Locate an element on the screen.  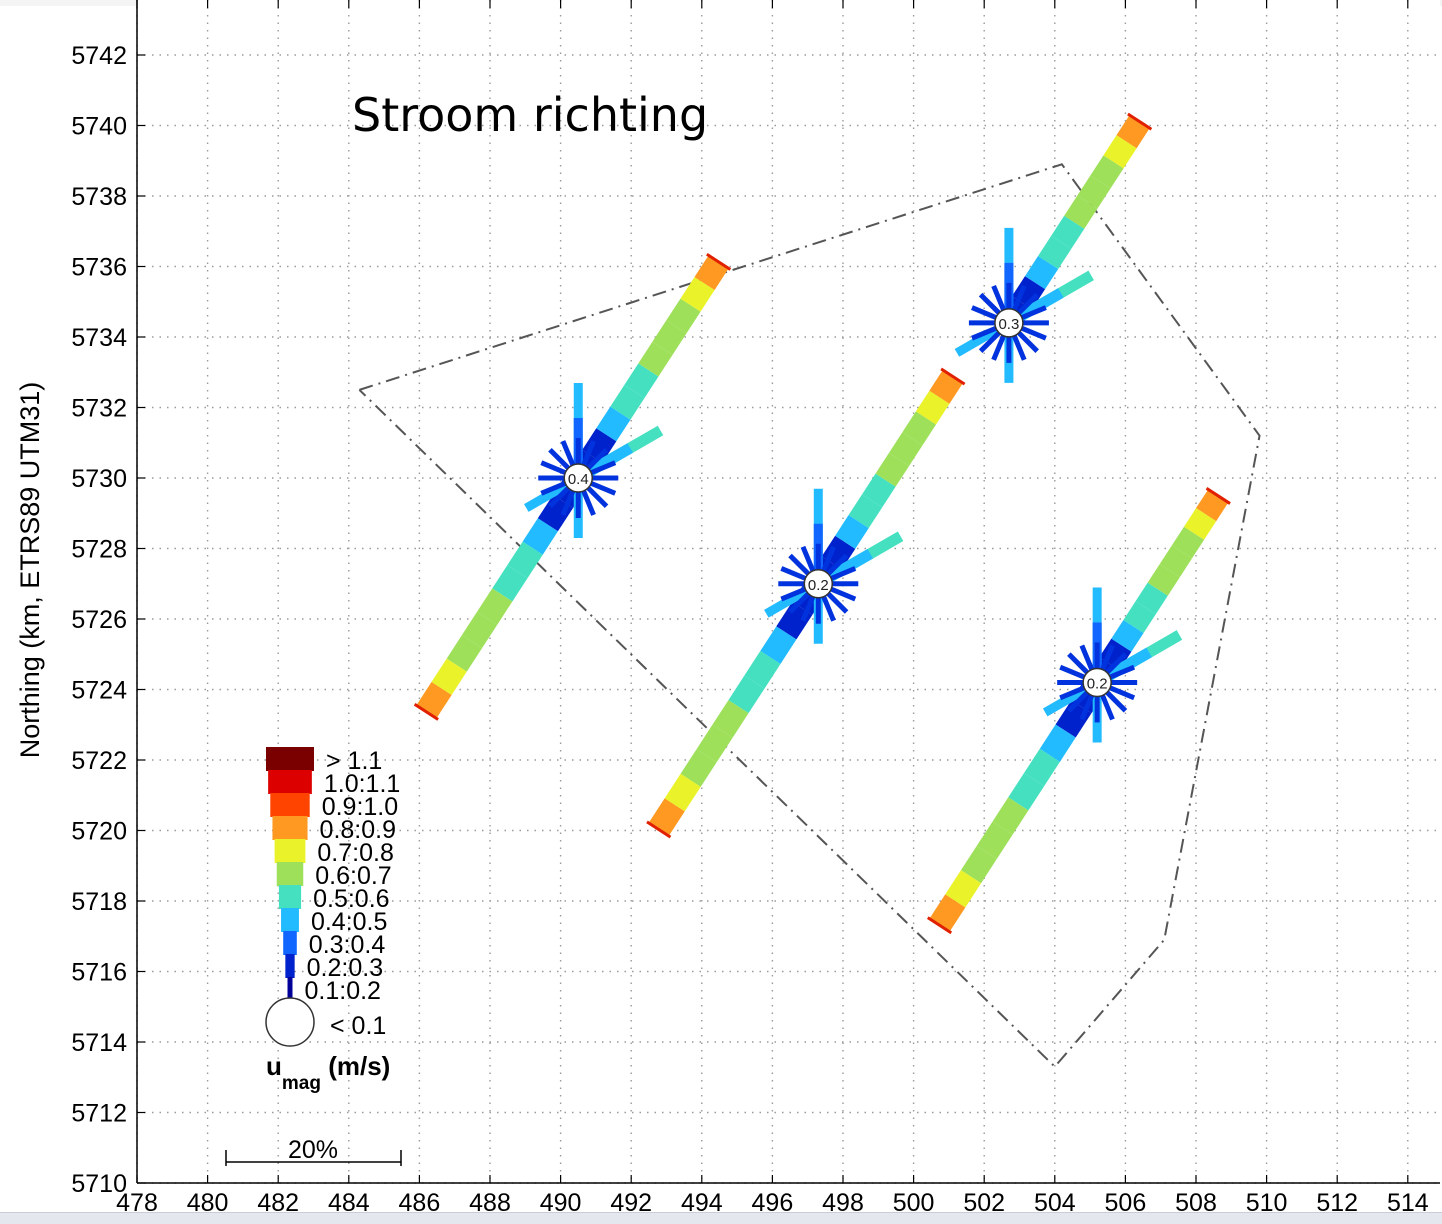
y-tick-label: 5736 is located at coordinates (99, 268).